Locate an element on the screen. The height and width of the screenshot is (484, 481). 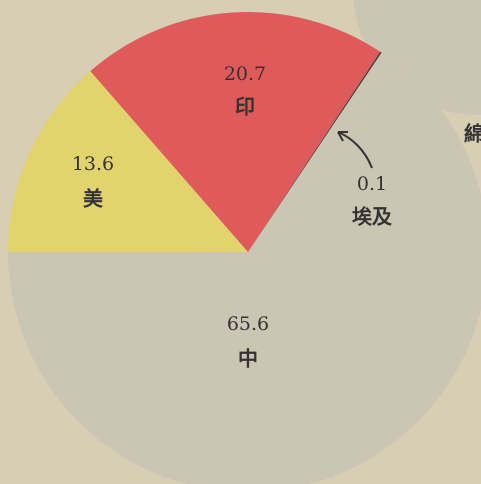
category-label: 印 is located at coordinates (245, 107).